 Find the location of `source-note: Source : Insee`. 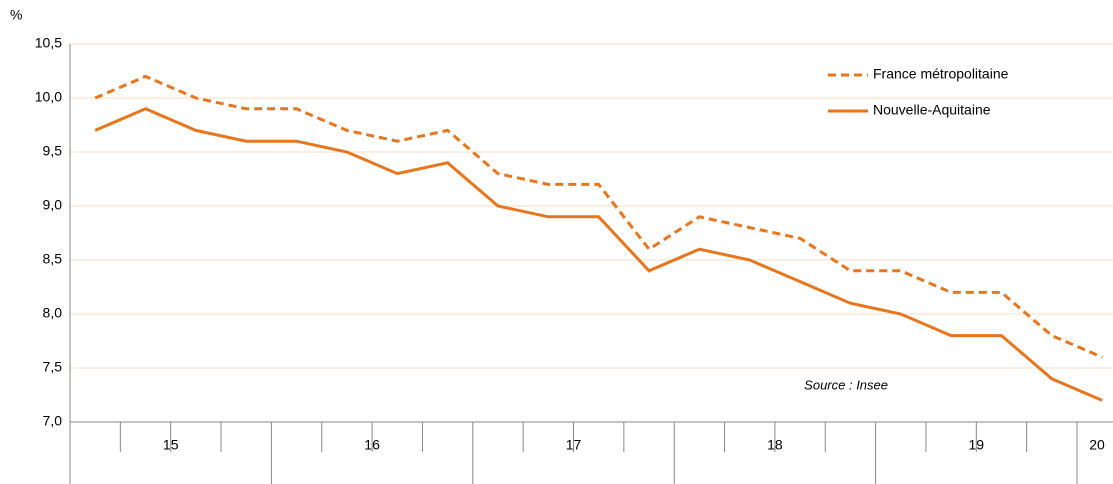

source-note: Source : Insee is located at coordinates (846, 384).